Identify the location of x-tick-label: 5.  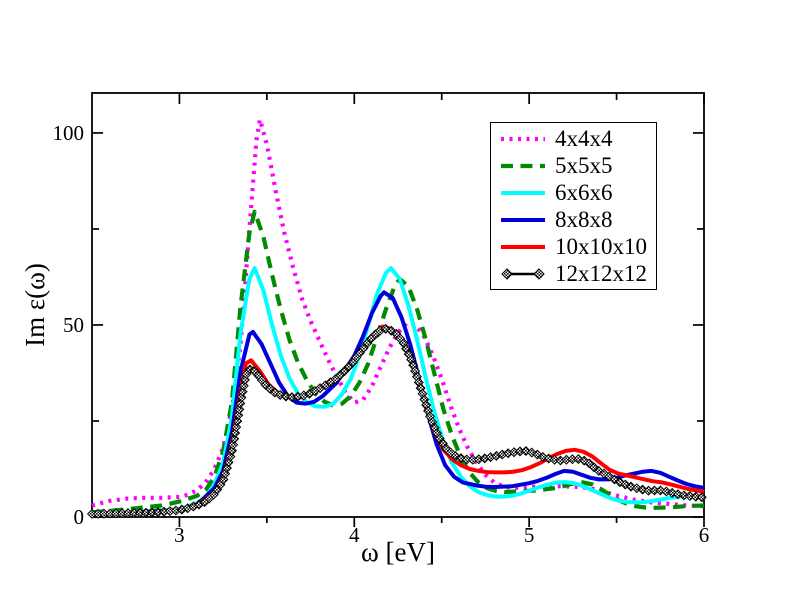
(529, 535).